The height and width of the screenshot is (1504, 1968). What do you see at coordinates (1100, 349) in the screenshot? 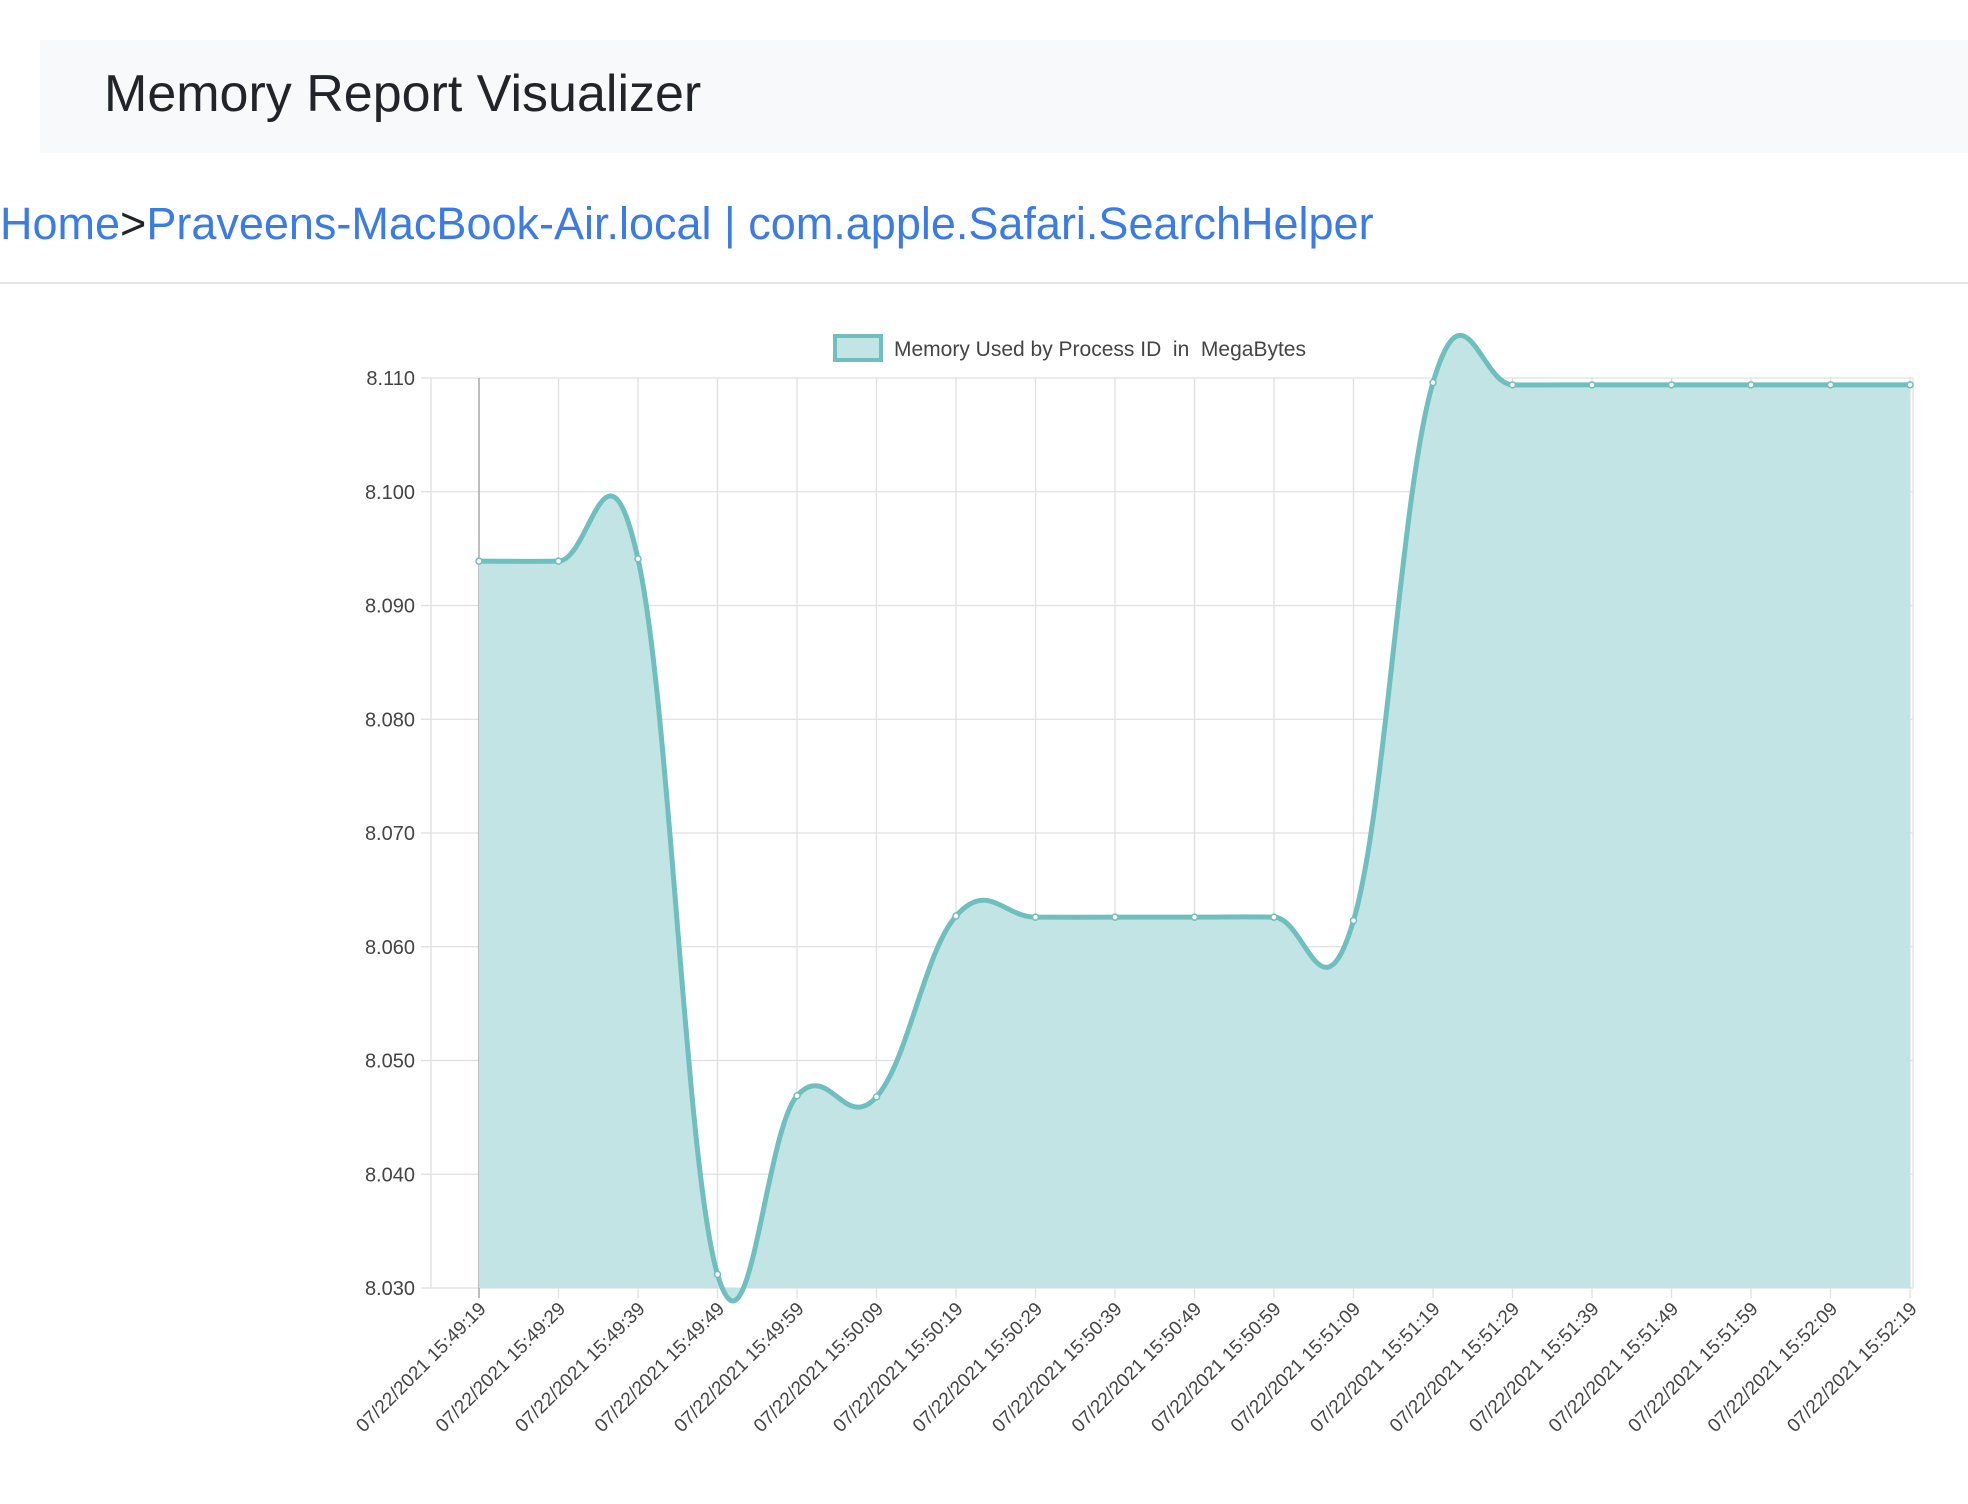
I see `legend-label: Memory Used by Process ID in MegaBytes` at bounding box center [1100, 349].